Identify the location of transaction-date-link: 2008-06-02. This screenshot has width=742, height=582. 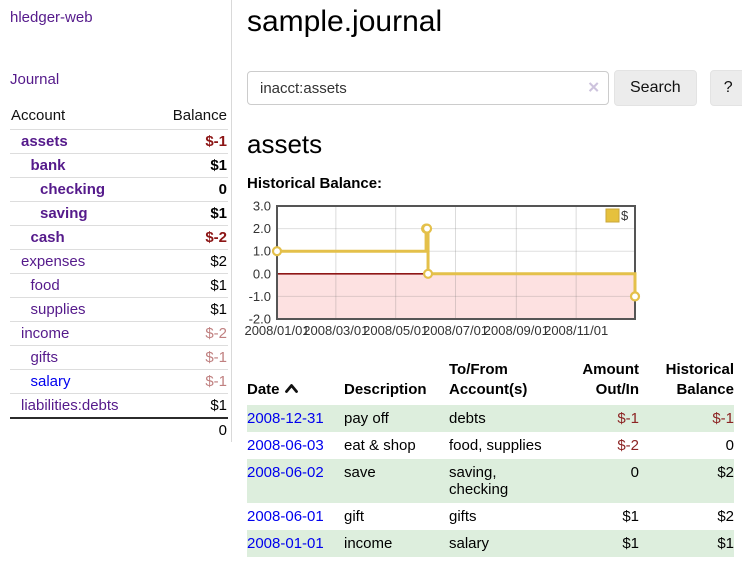
(285, 472).